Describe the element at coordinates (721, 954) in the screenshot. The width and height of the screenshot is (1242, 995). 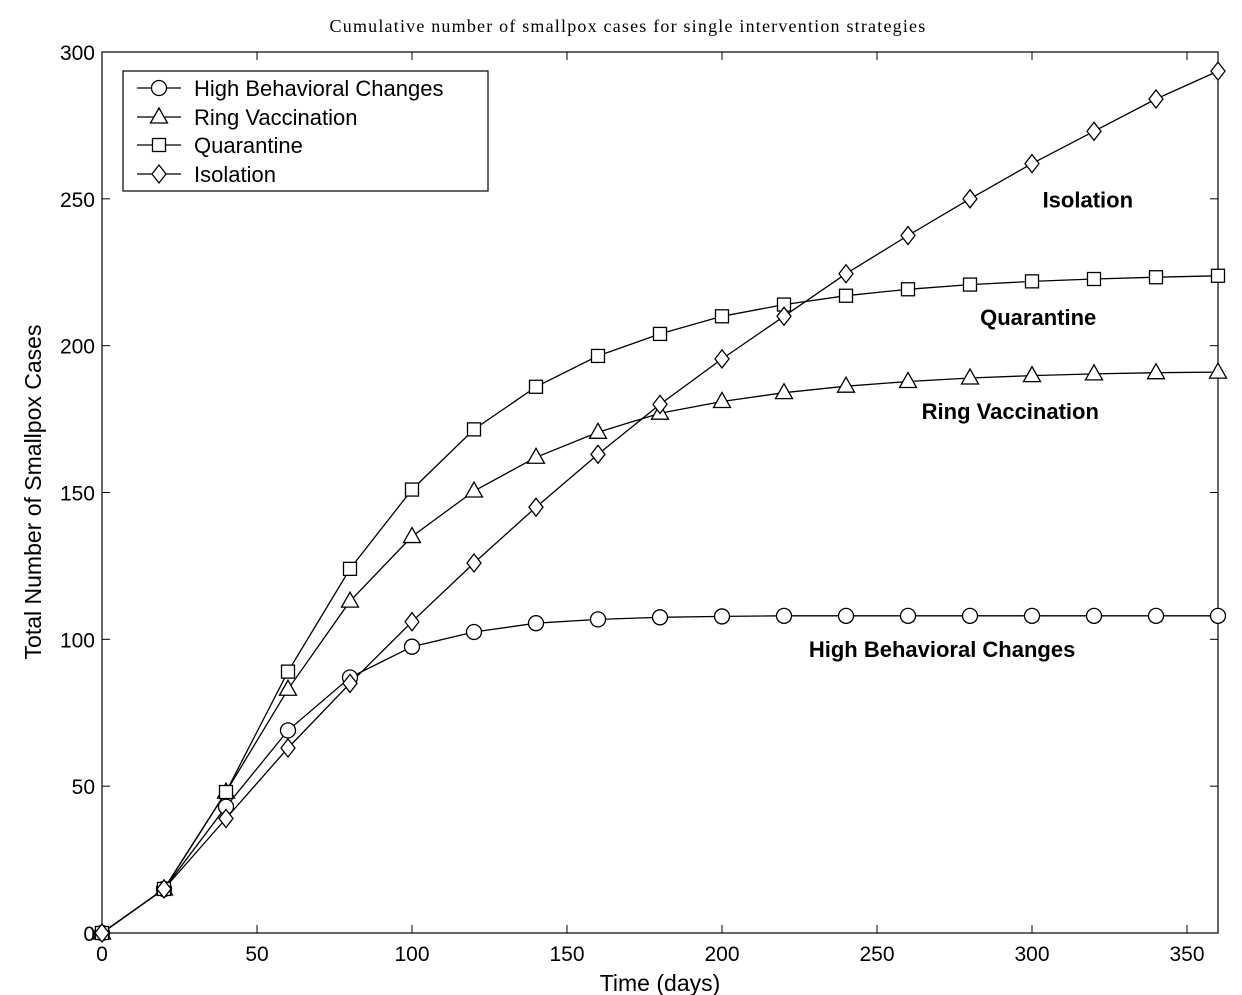
I see `x-tick-label: 200` at that location.